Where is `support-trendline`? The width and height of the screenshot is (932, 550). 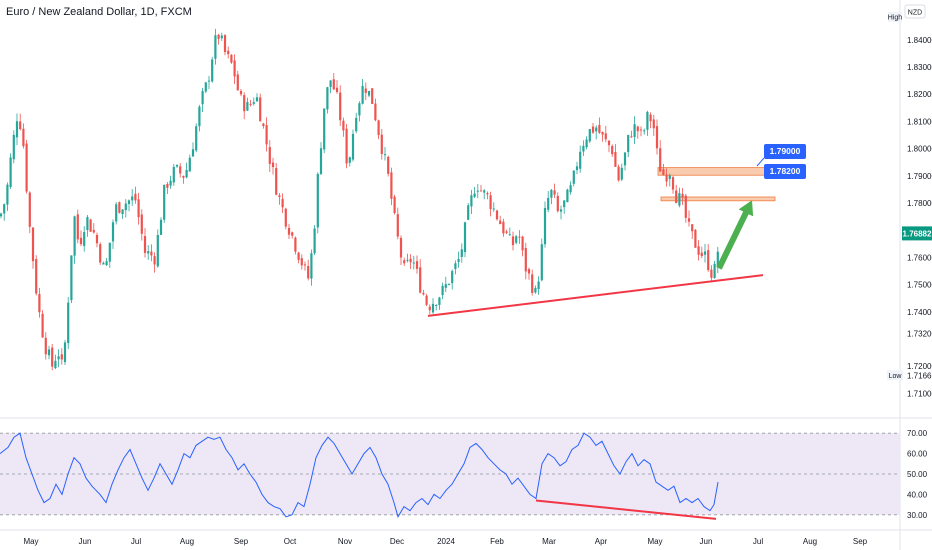 support-trendline is located at coordinates (595, 295).